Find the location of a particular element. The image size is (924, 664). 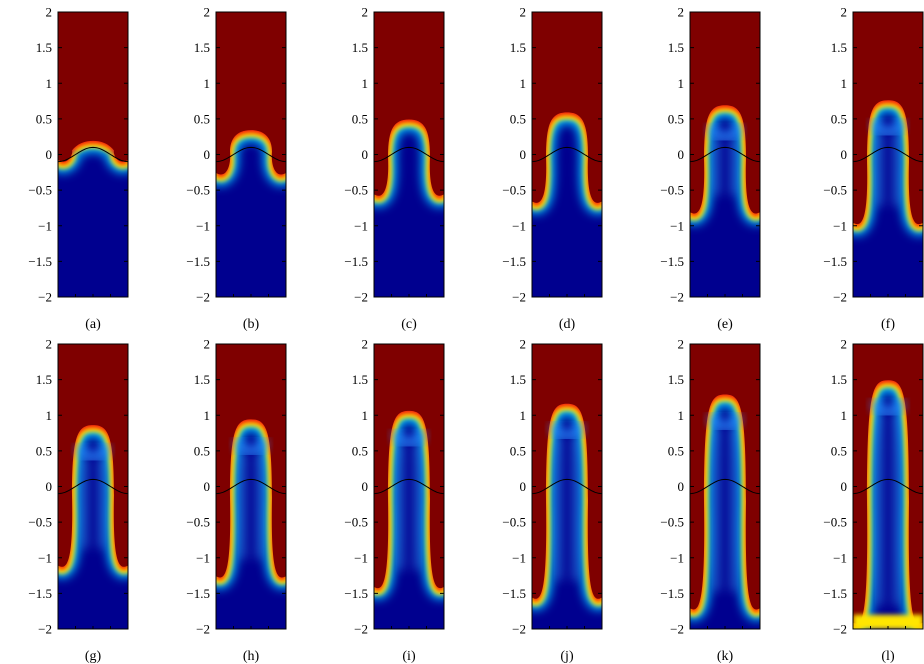

panel-label: (g) is located at coordinates (93, 656).